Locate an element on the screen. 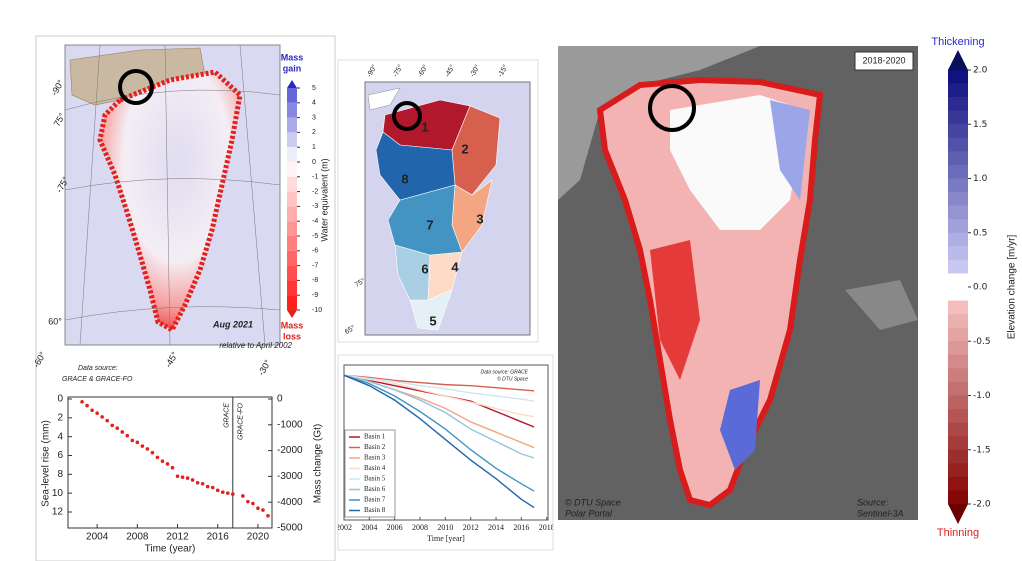 This screenshot has height=561, width=1022. colorbar-tick-label: -10 is located at coordinates (317, 310).